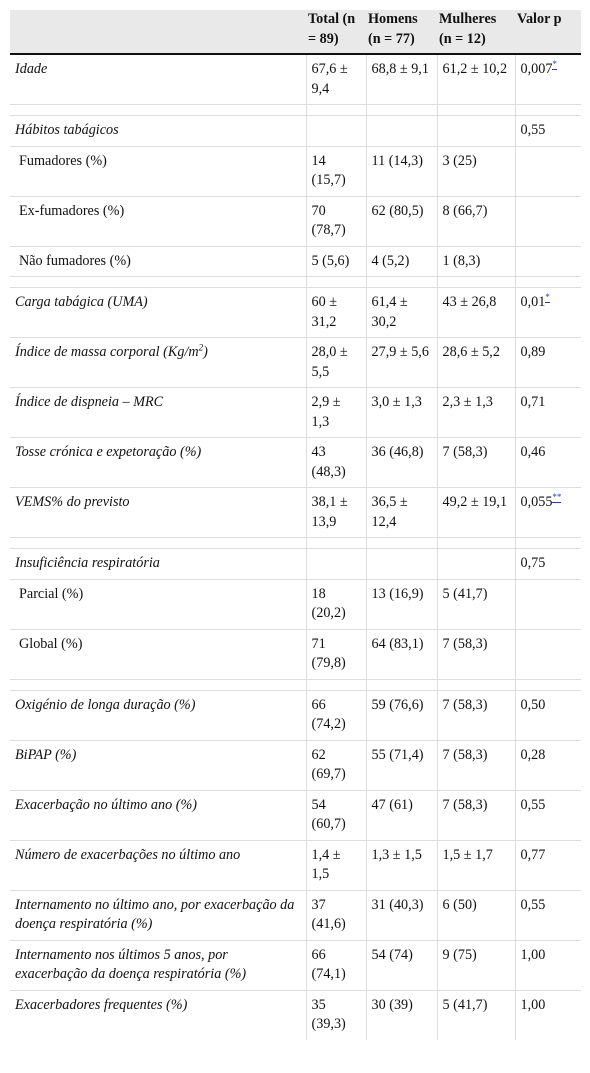 The width and height of the screenshot is (590, 1073). What do you see at coordinates (459, 160) in the screenshot?
I see `women-cell-text: 3 (25)` at bounding box center [459, 160].